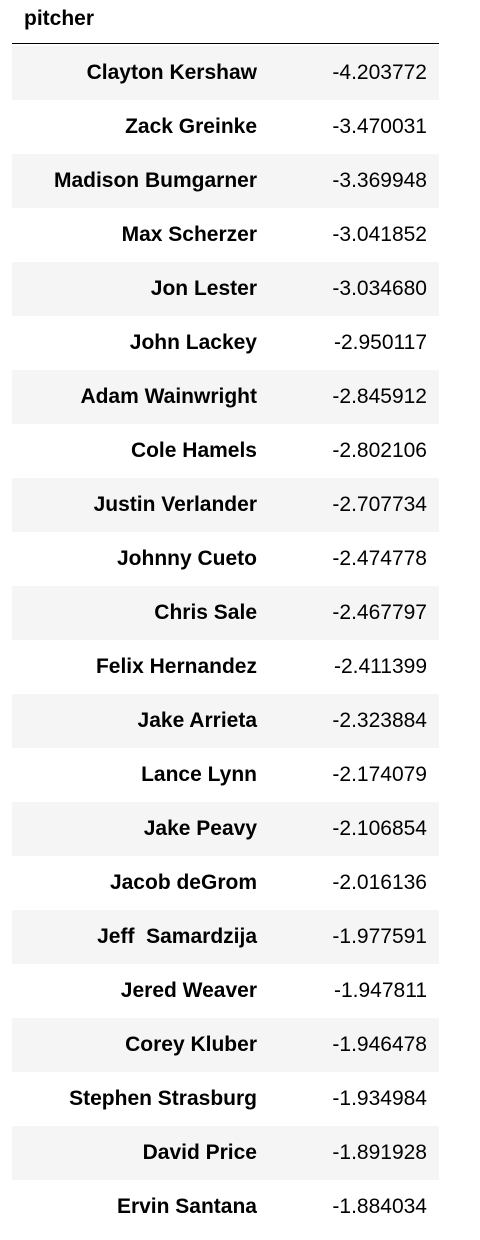 Image resolution: width=480 pixels, height=1240 pixels. I want to click on pitcher-value: -2.467797, so click(379, 613).